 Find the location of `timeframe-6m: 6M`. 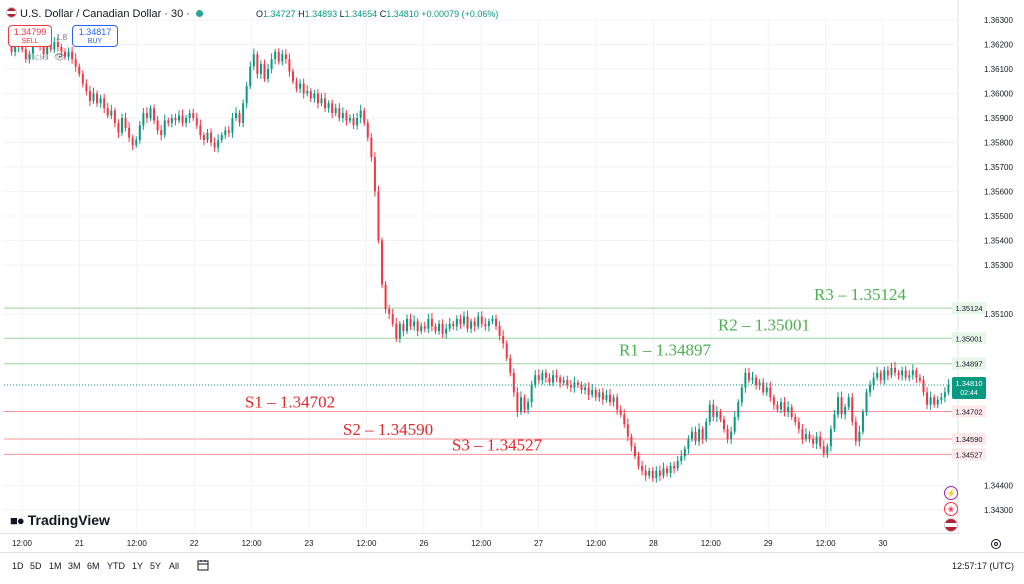

timeframe-6m: 6M is located at coordinates (93, 566).